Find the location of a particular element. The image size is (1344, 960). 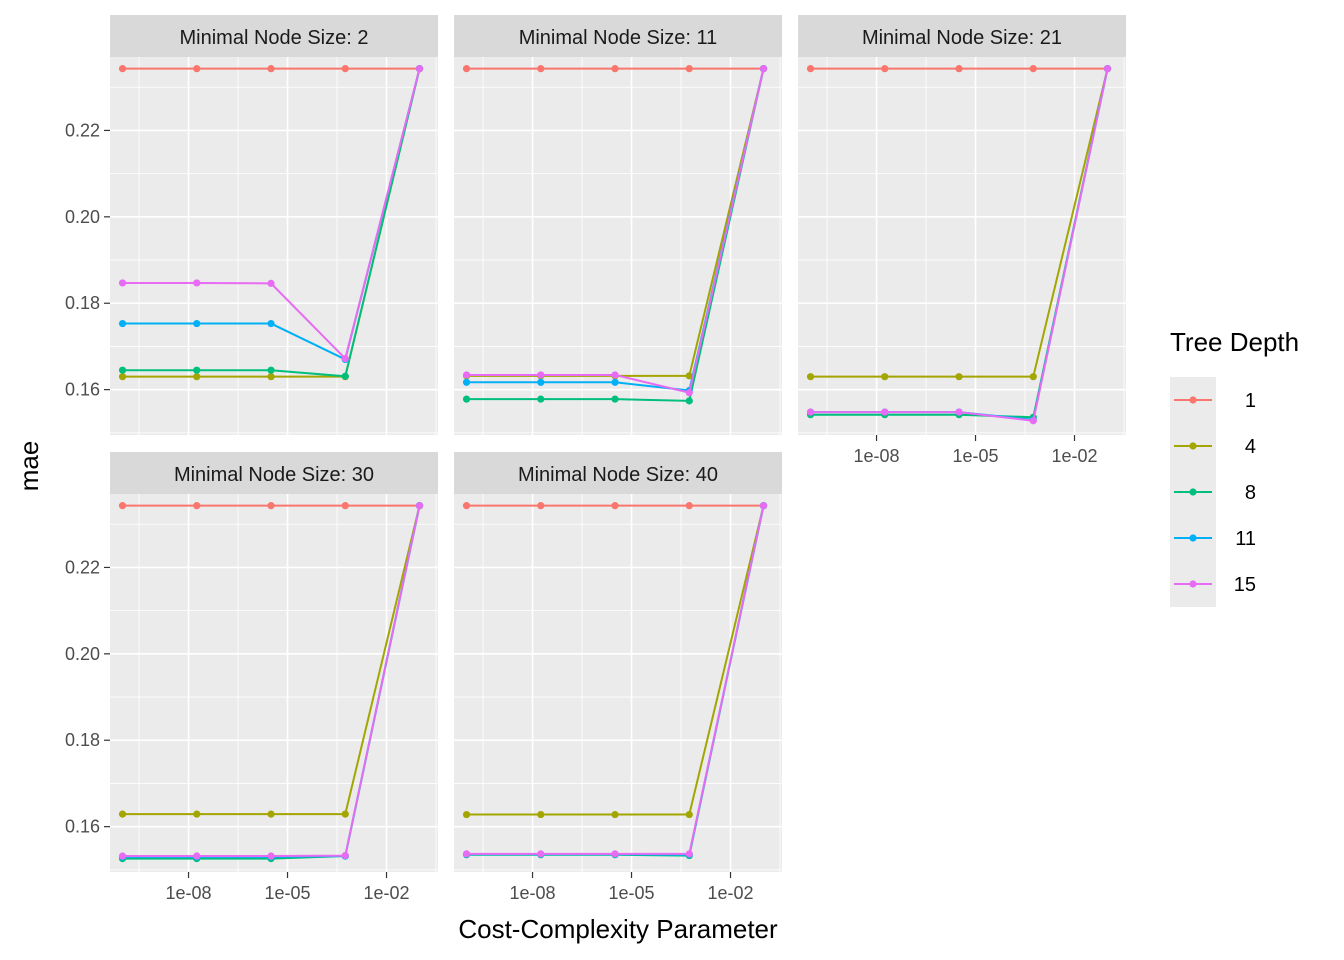

facet-panel: Minimal Node Size: 2 is located at coordinates (274, 225).